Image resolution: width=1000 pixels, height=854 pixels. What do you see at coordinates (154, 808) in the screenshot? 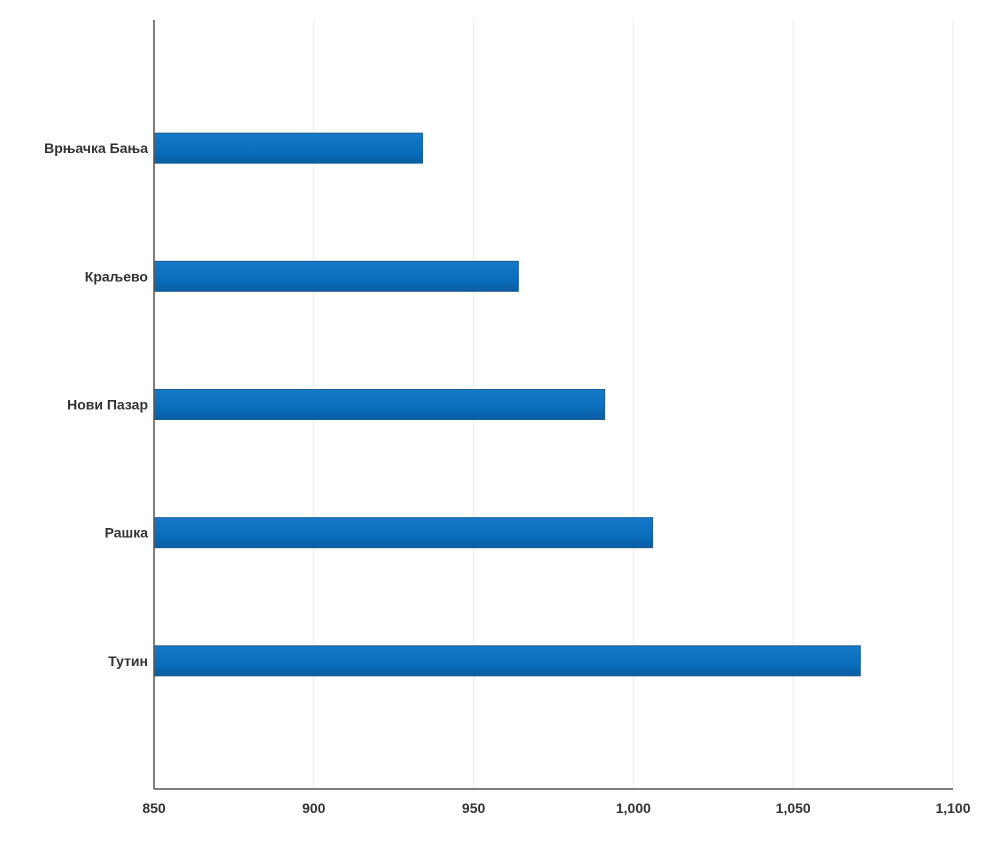
I see `x-tick-label: 850` at bounding box center [154, 808].